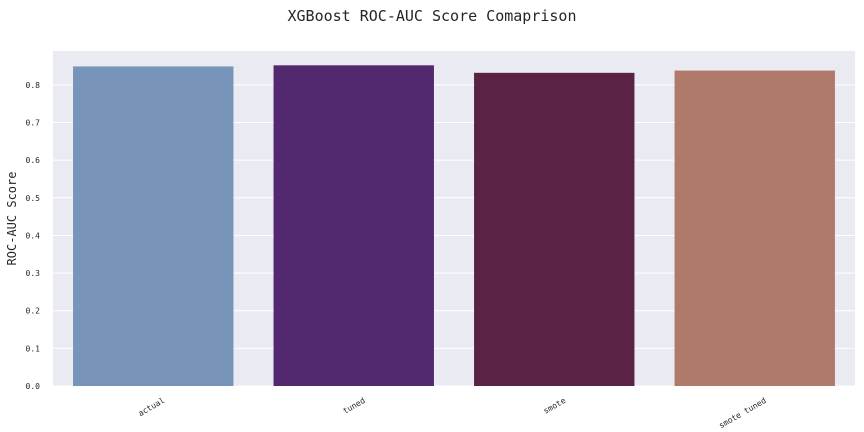  I want to click on y-axis-ticks: 0.0 0.1 0.2 0.3 0.4 0.5 0.6 0.7 0.8, so click(33, 236).